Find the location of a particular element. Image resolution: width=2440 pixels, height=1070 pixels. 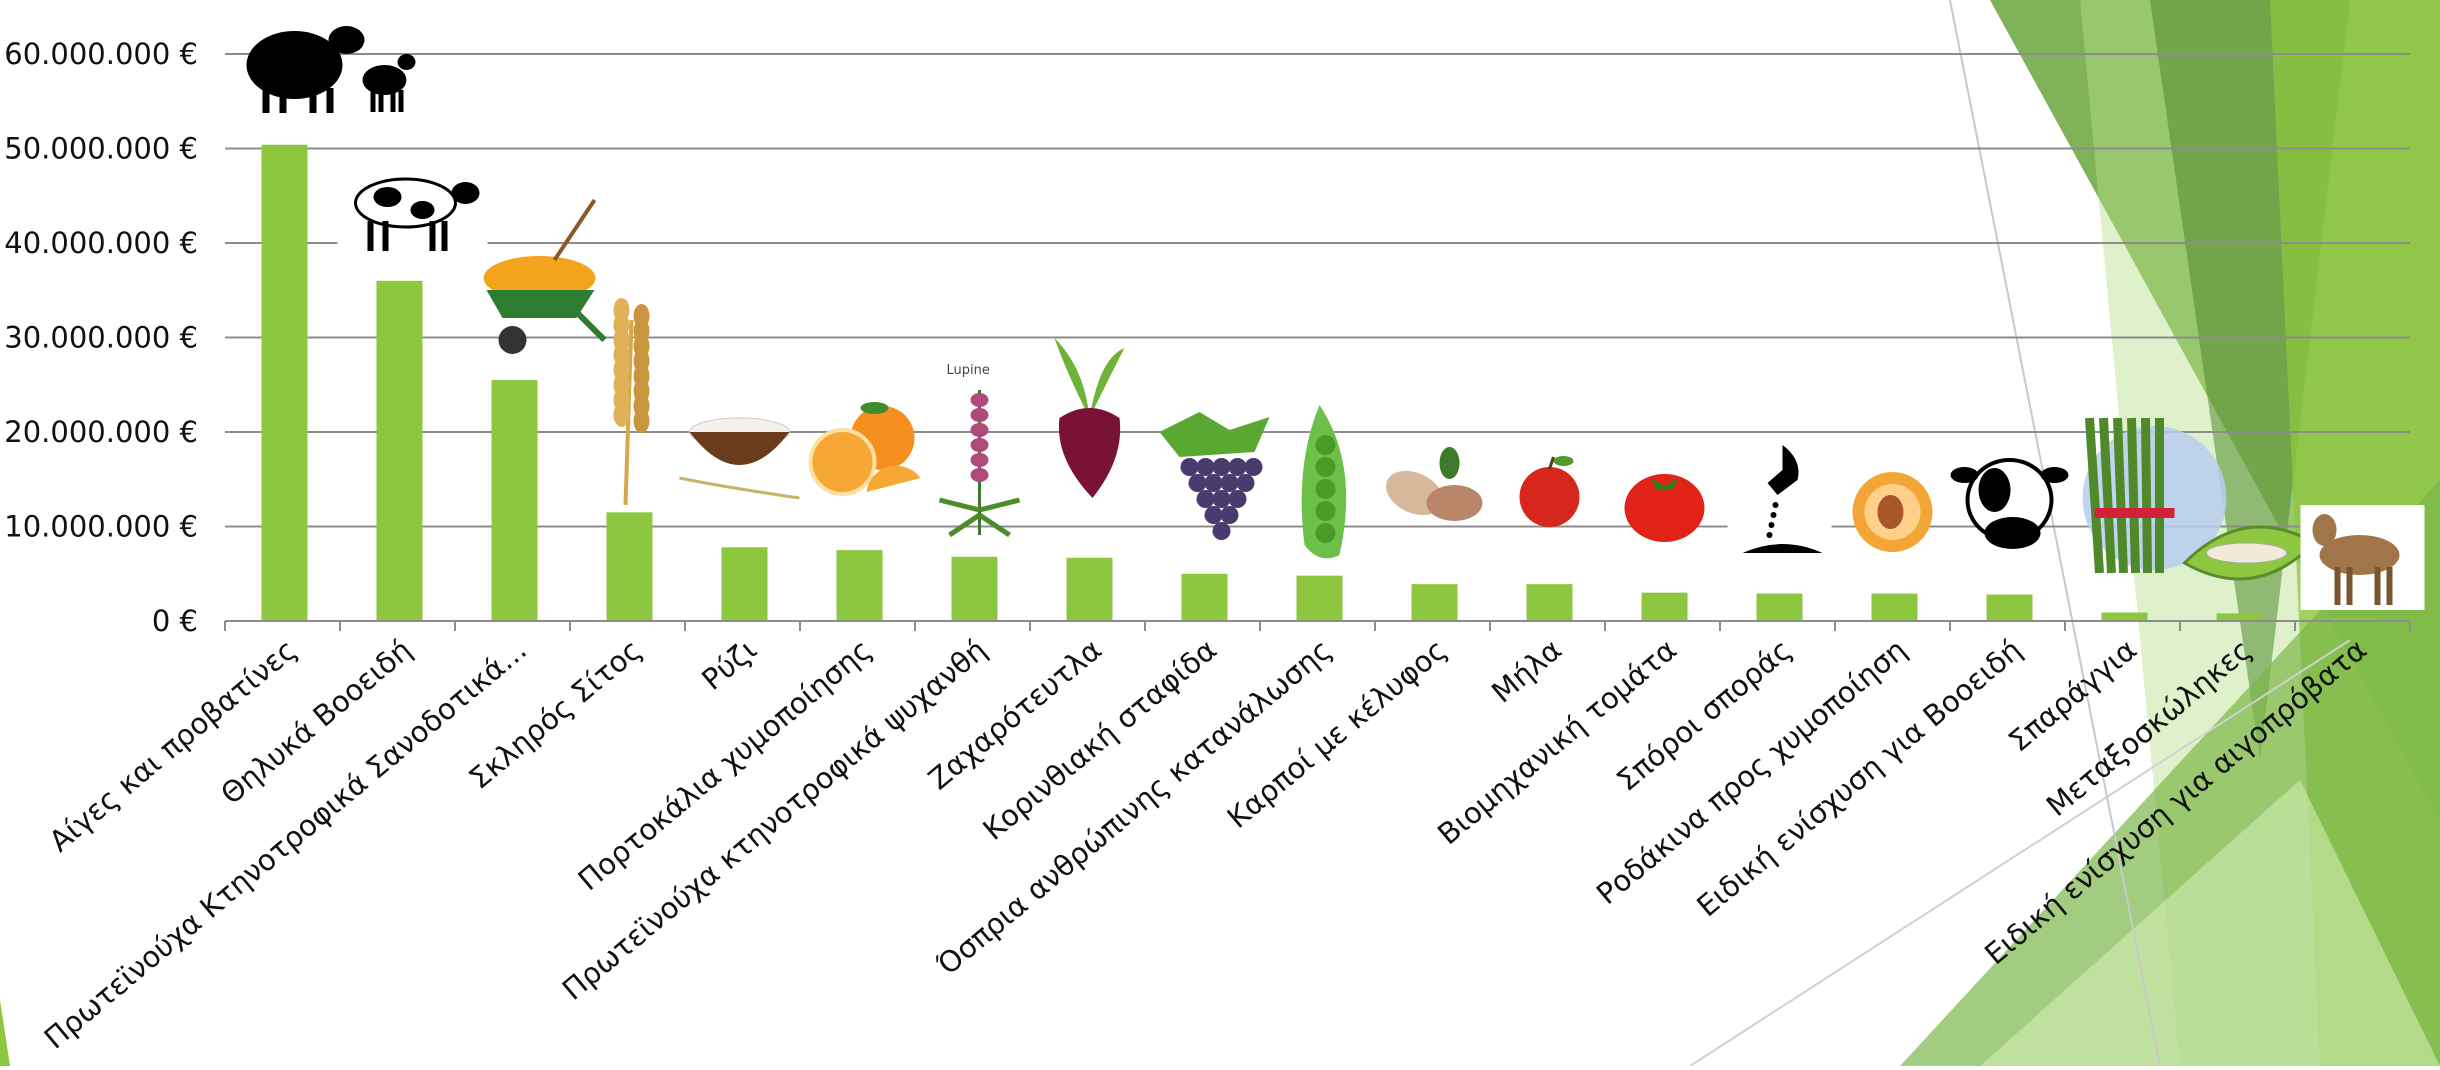

y-tick-label: 0 € is located at coordinates (175, 621).